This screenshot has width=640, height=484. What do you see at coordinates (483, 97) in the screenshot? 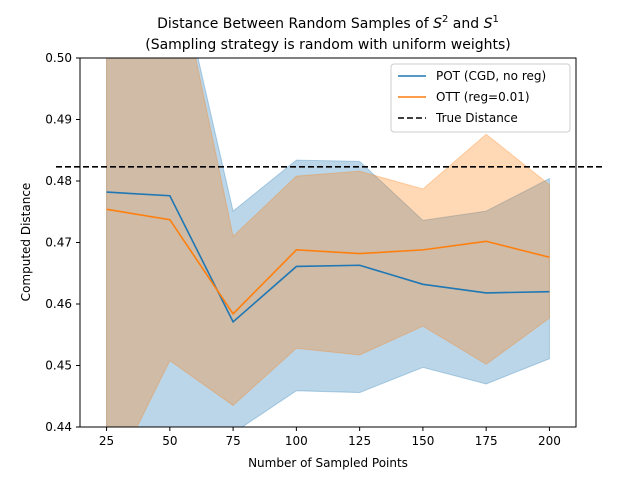
I see `legend-label-ott: OTT (reg=0.01)` at bounding box center [483, 97].